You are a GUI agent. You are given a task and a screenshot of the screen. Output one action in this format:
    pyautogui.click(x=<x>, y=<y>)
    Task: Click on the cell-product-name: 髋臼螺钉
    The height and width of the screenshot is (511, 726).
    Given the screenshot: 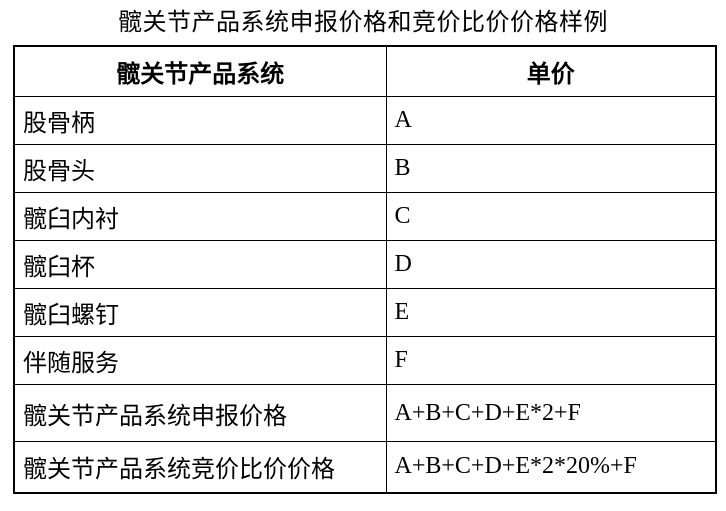 What is the action you would take?
    pyautogui.click(x=200, y=312)
    